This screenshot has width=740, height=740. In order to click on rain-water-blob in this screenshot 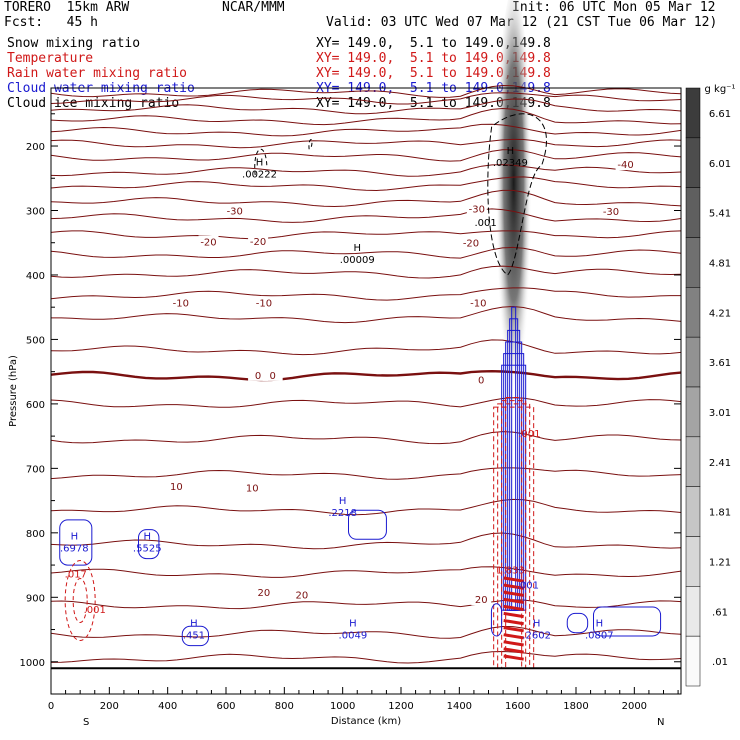, I will do `click(80, 601)`.